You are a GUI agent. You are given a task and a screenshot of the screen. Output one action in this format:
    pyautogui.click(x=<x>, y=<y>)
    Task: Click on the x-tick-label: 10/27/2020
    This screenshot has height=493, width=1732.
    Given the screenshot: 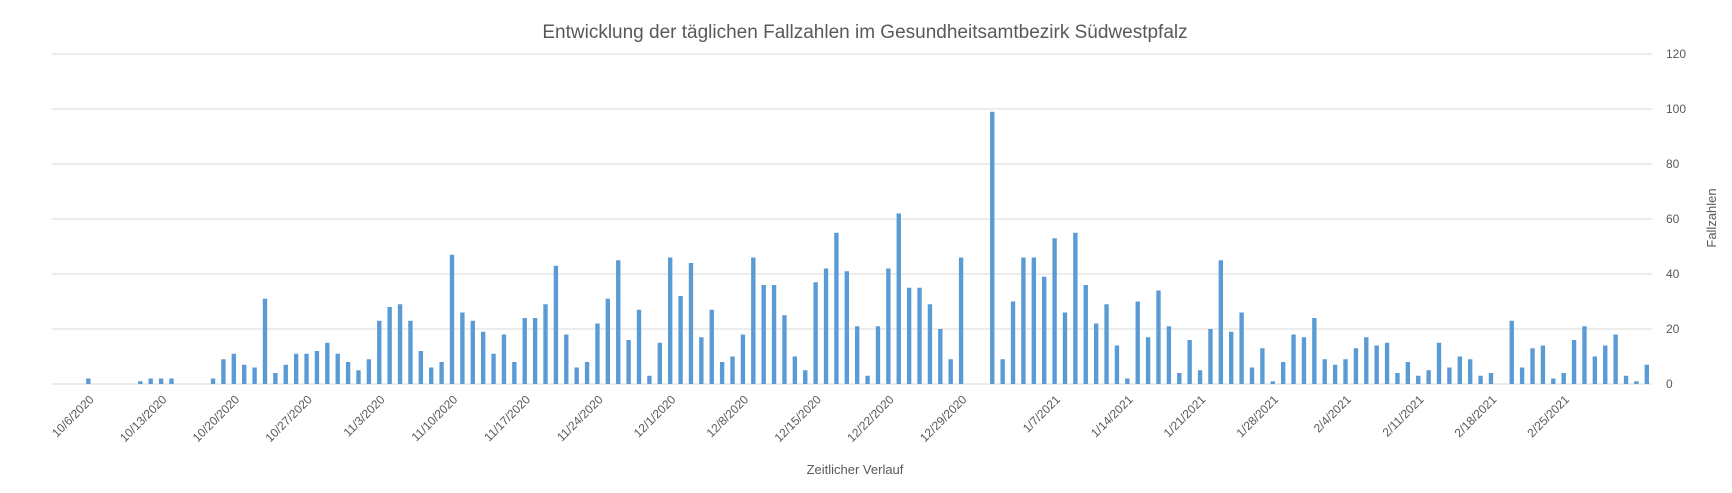 What is the action you would take?
    pyautogui.click(x=289, y=418)
    